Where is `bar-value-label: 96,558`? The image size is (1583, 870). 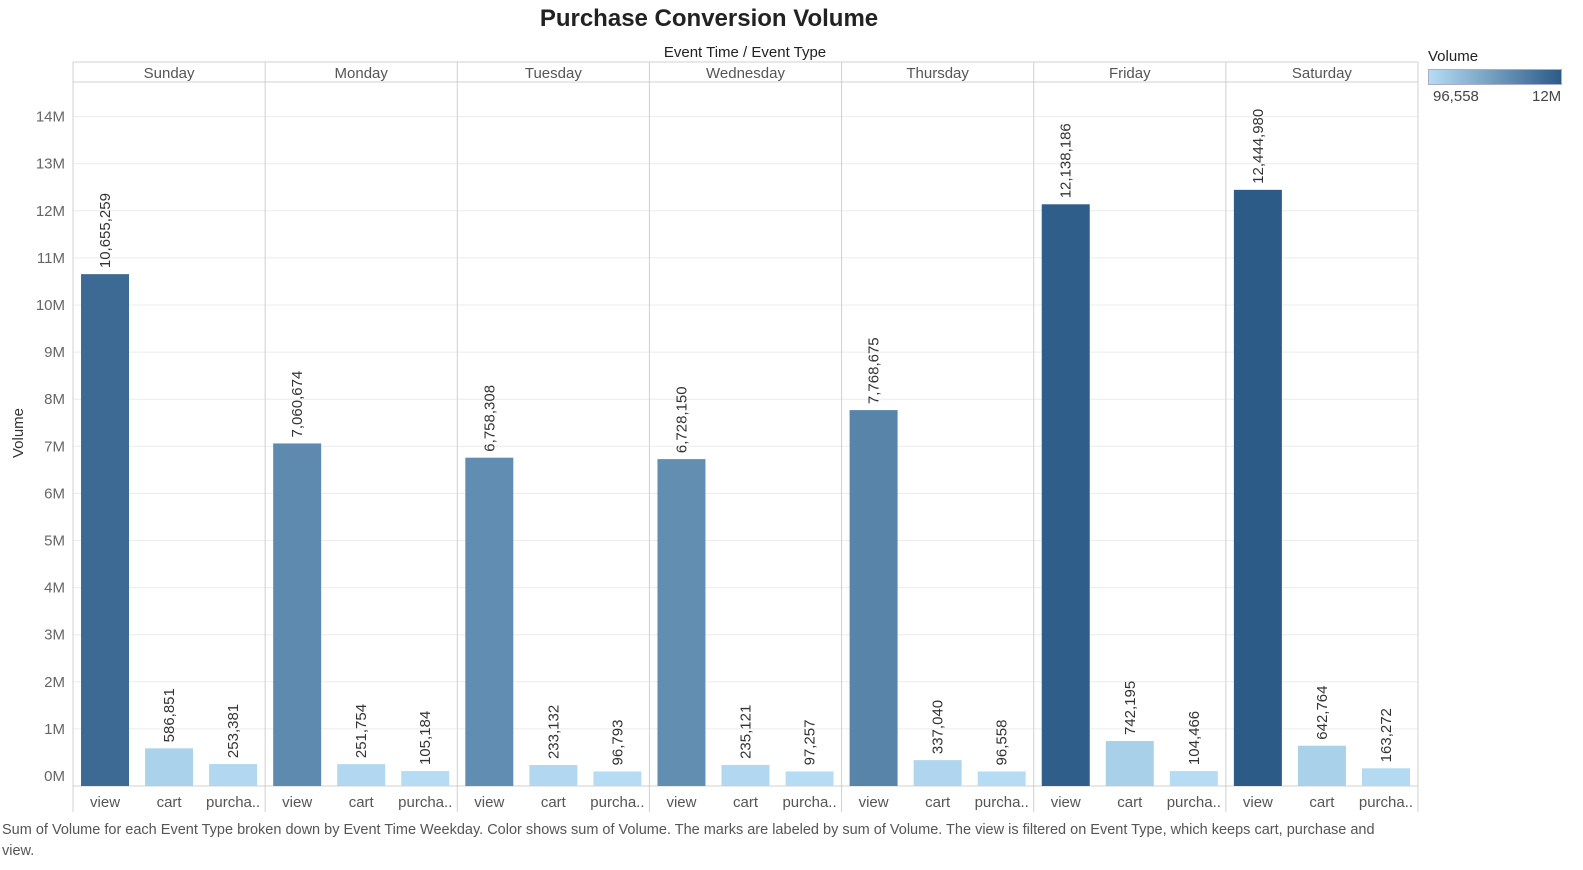 bar-value-label: 96,558 is located at coordinates (1002, 743).